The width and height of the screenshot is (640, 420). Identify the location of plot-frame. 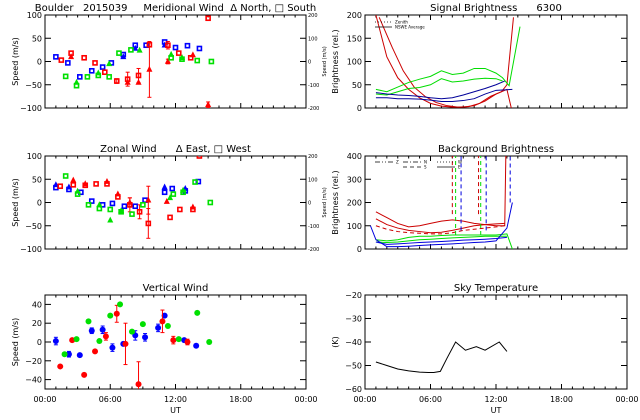
(175, 61).